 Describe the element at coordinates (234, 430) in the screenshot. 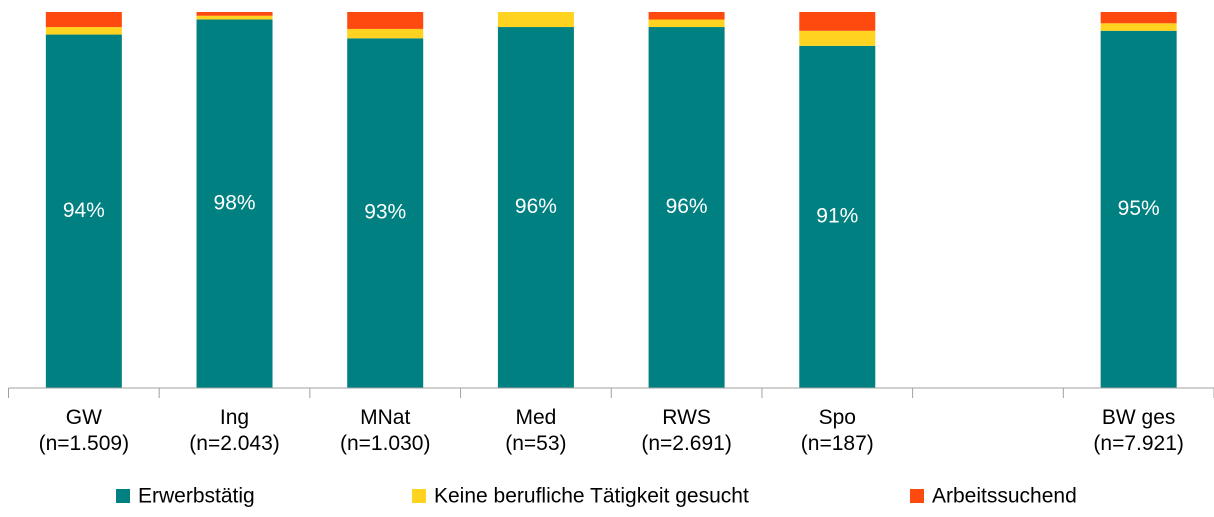

I see `x-tick-label: Ing (n=2.043)` at that location.